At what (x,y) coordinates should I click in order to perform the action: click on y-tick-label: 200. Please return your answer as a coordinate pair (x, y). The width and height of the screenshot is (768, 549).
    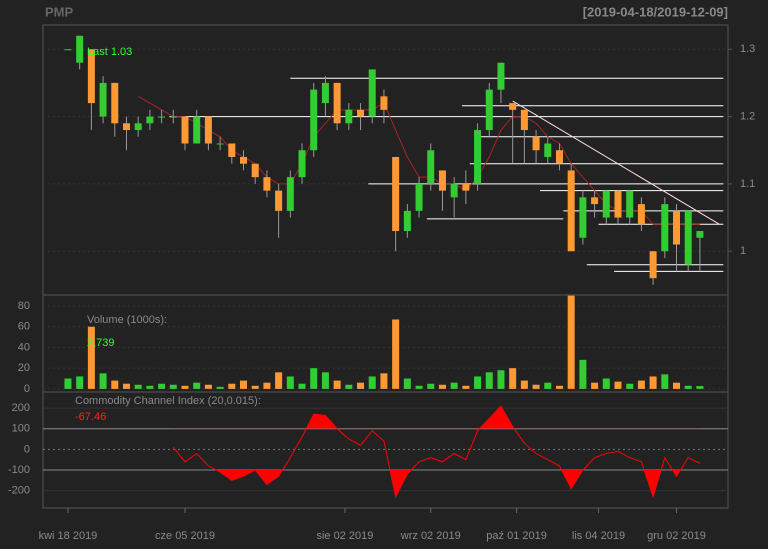
    Looking at the image, I should click on (21, 408).